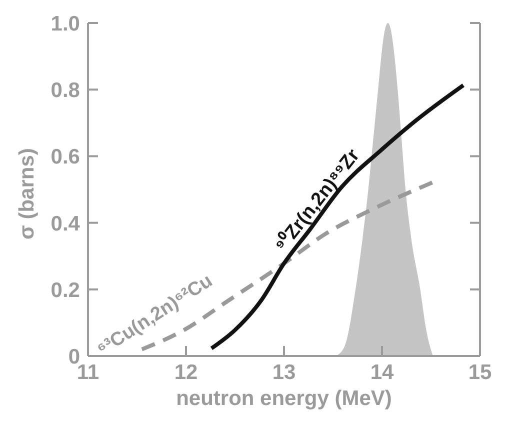 Image resolution: width=506 pixels, height=423 pixels. What do you see at coordinates (65, 24) in the screenshot?
I see `y-tick-label: 1.0` at bounding box center [65, 24].